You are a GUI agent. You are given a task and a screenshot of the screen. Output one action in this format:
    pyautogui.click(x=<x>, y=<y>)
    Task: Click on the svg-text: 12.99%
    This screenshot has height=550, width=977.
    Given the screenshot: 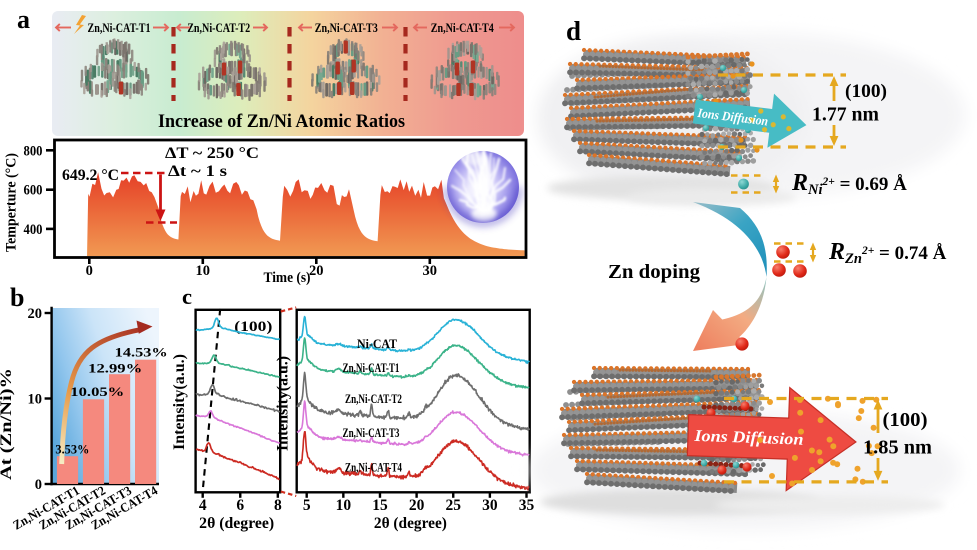 What is the action you would take?
    pyautogui.click(x=115, y=369)
    